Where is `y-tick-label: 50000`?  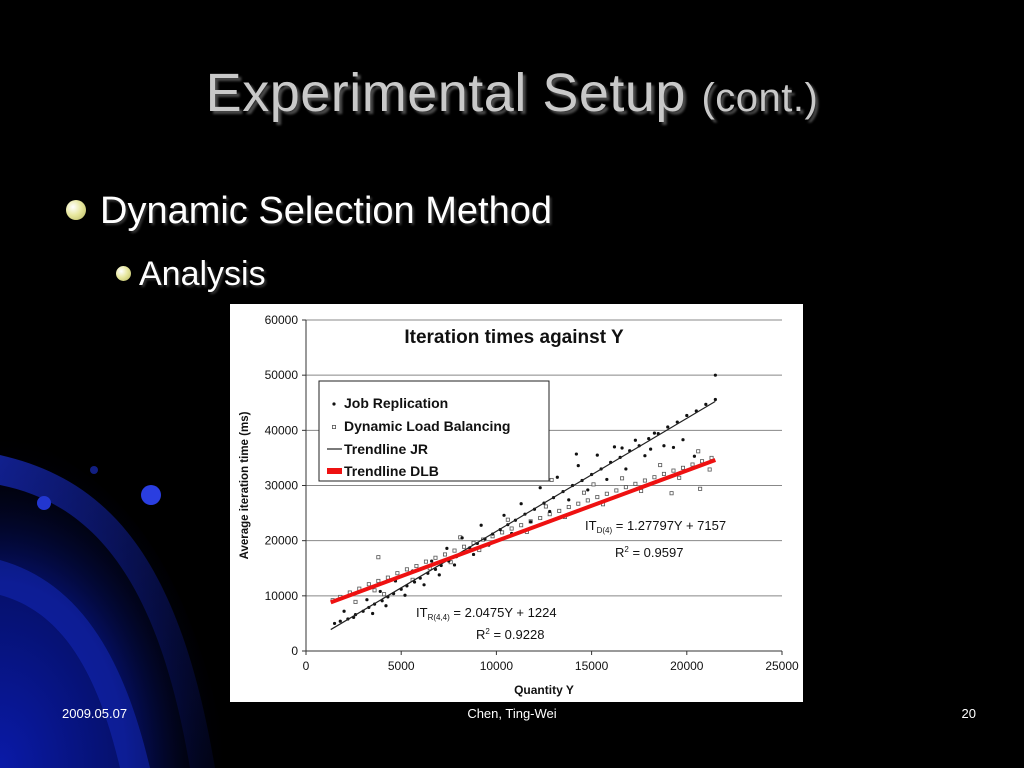 y-tick-label: 50000 is located at coordinates (282, 375).